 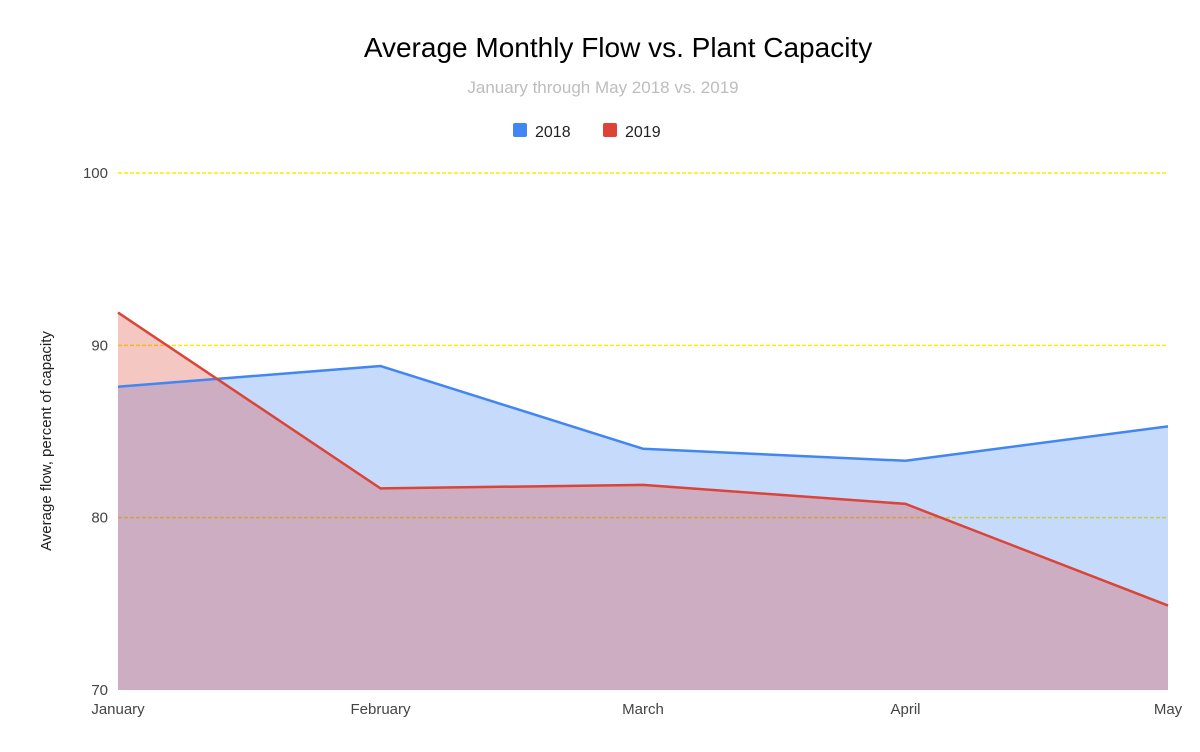 What do you see at coordinates (905, 709) in the screenshot?
I see `x-tick-label: April` at bounding box center [905, 709].